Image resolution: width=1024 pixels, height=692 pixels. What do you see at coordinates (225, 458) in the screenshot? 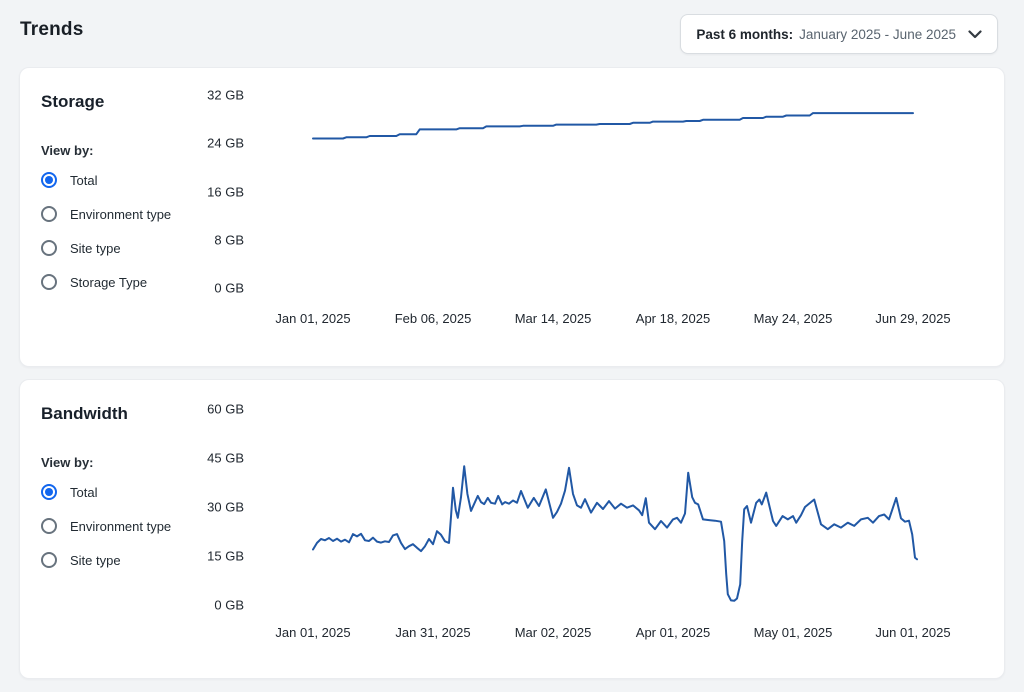
I see `y-tick-label: 45 GB` at bounding box center [225, 458].